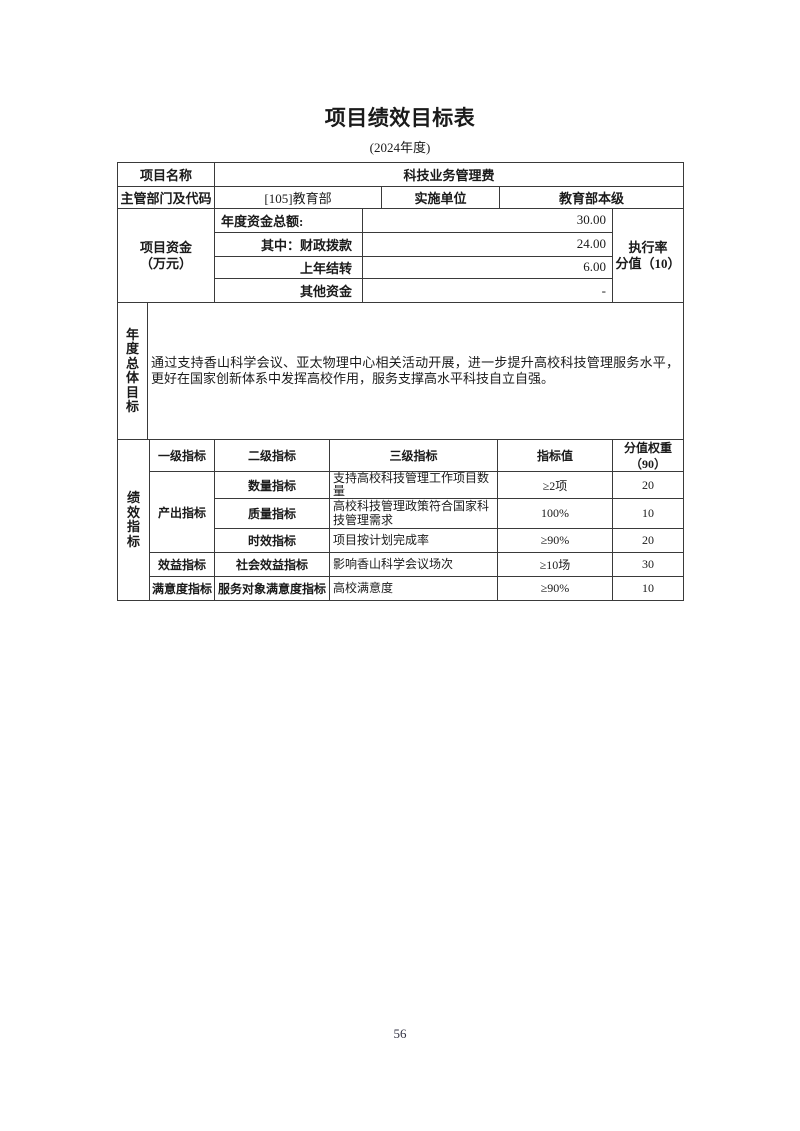 This screenshot has height=1131, width=800. I want to click on funding-total-label: 年度资金总额:, so click(289, 220).